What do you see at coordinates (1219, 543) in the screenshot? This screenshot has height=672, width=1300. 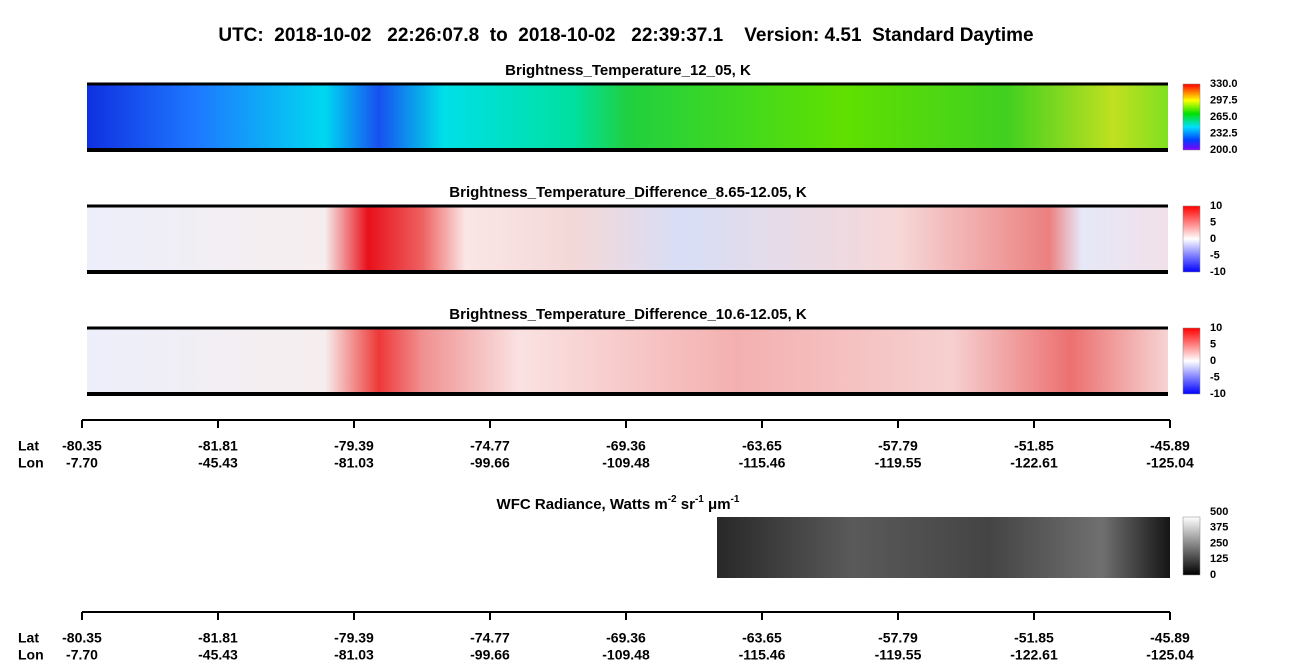 I see `colorbar-label: 250` at bounding box center [1219, 543].